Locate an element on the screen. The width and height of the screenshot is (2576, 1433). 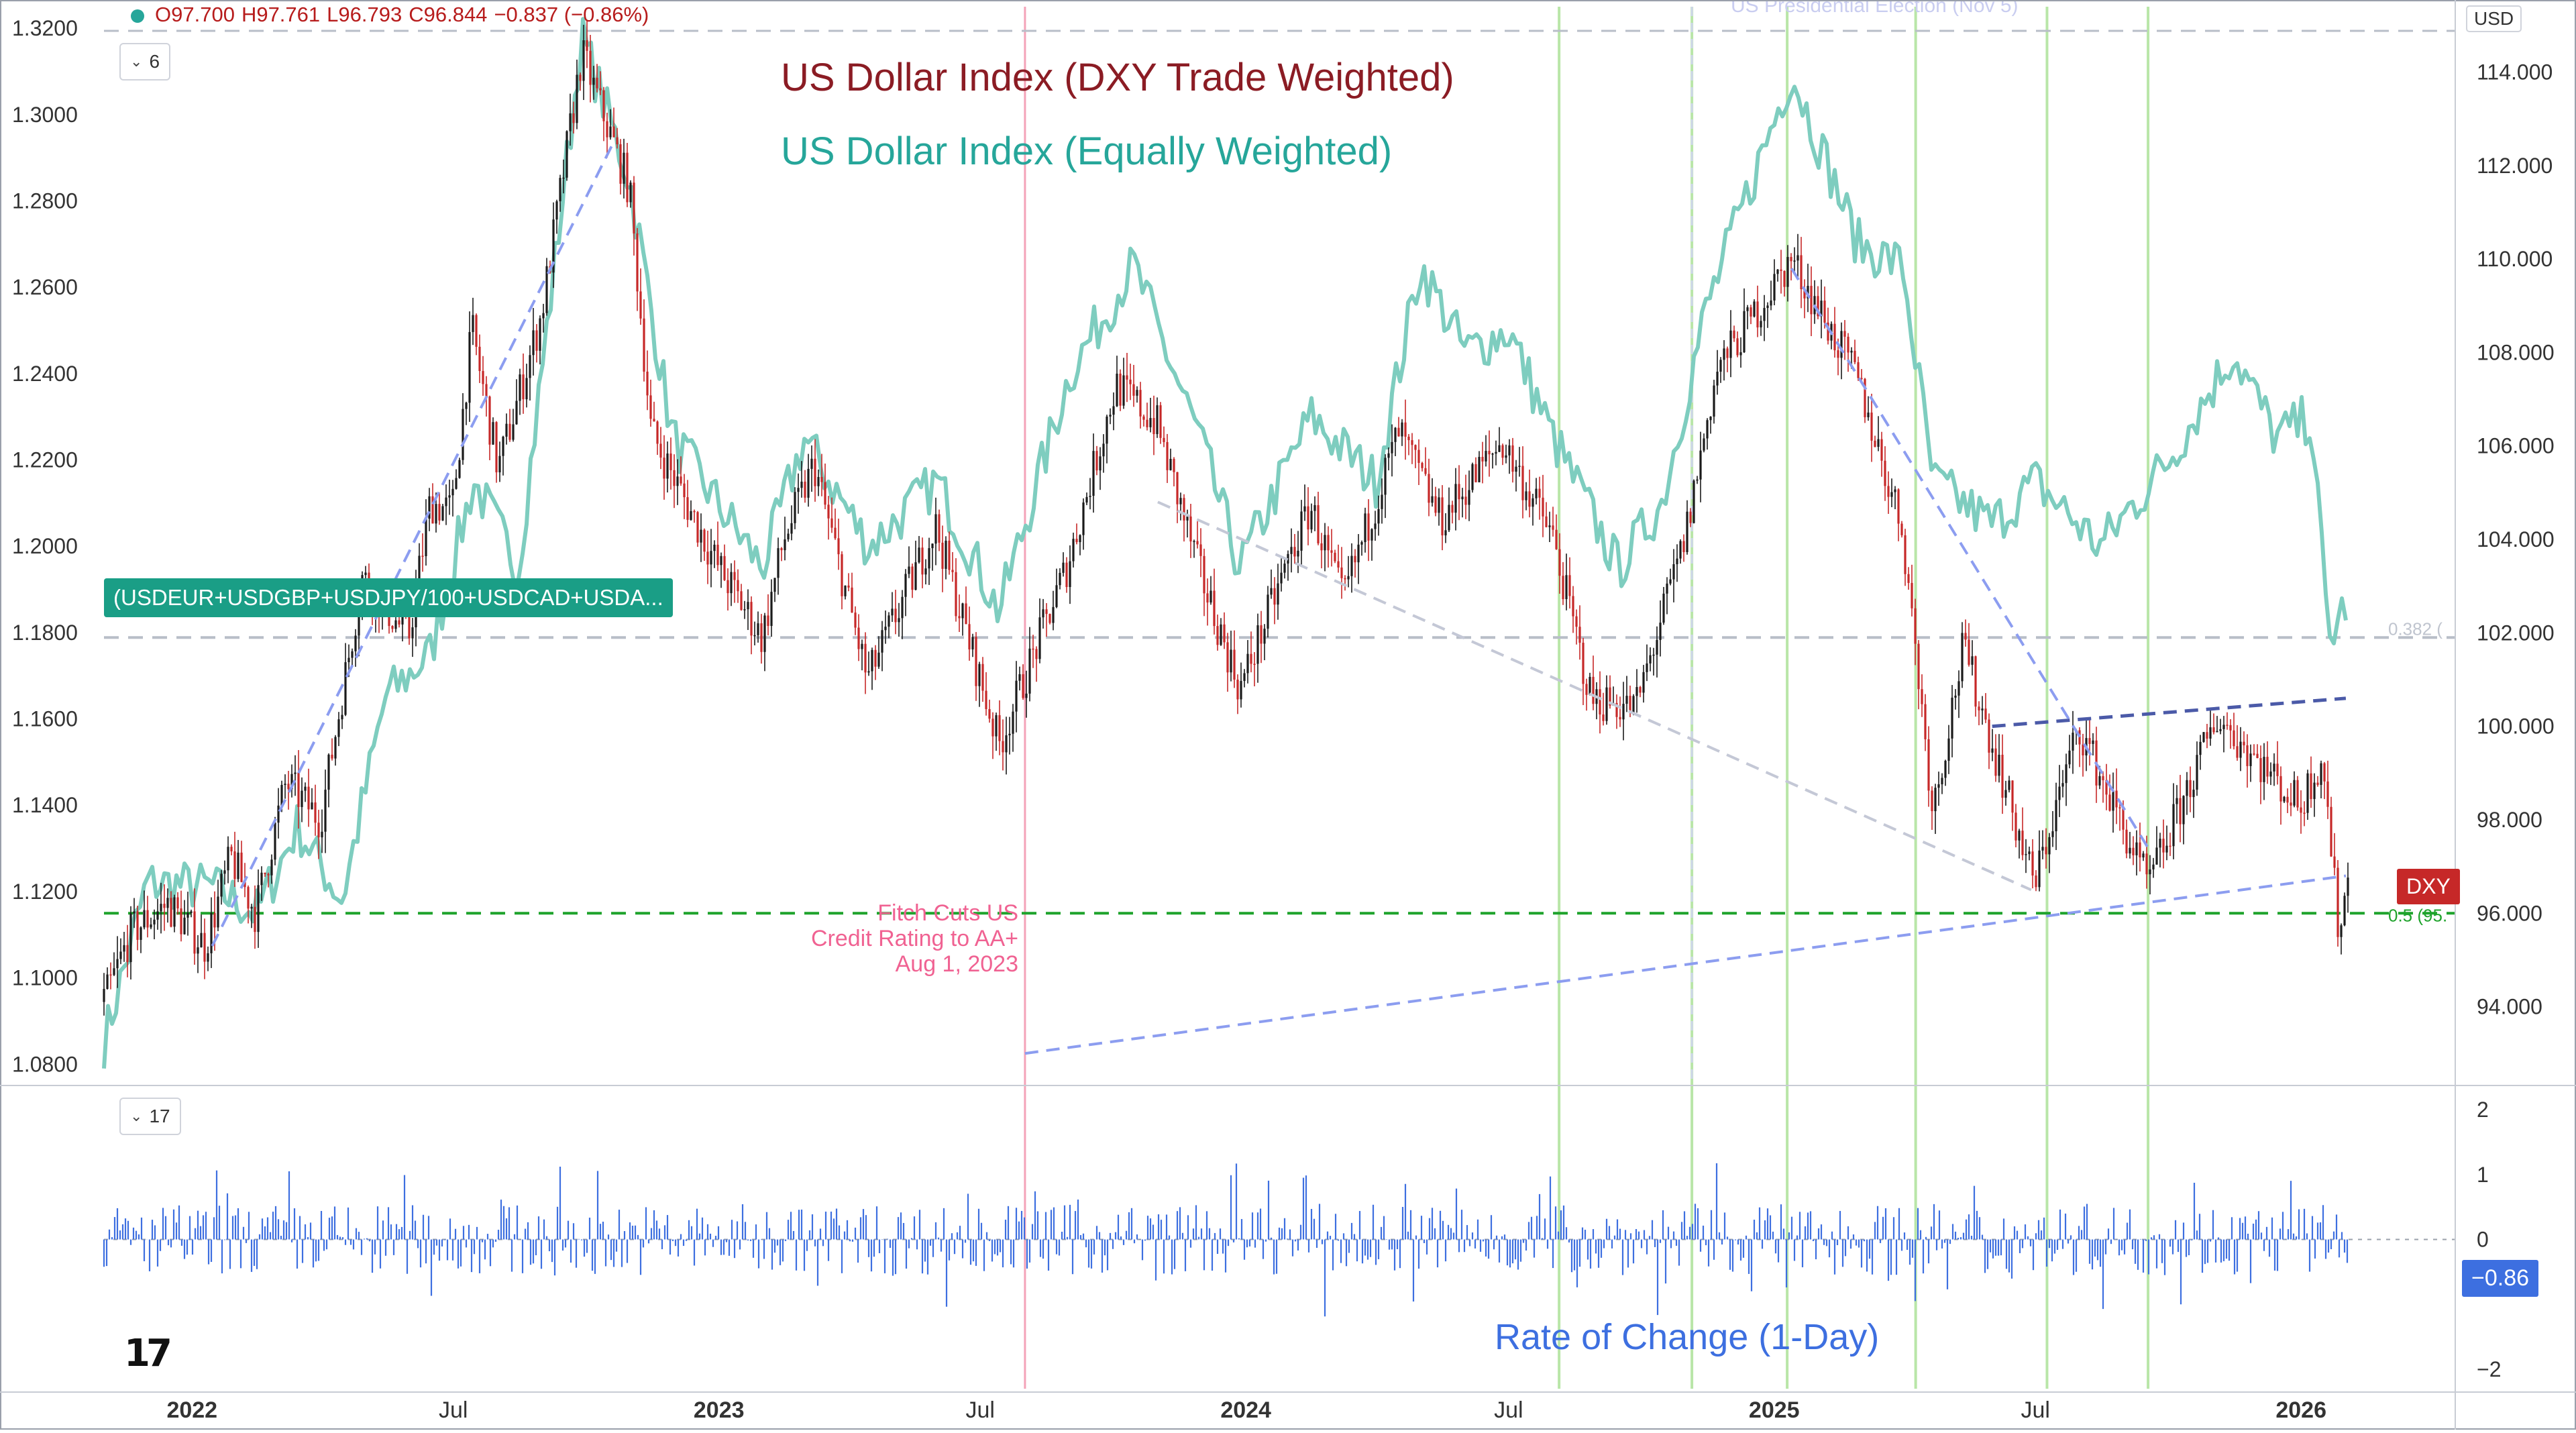
left-tick-label: 1.1200 is located at coordinates (45, 892).